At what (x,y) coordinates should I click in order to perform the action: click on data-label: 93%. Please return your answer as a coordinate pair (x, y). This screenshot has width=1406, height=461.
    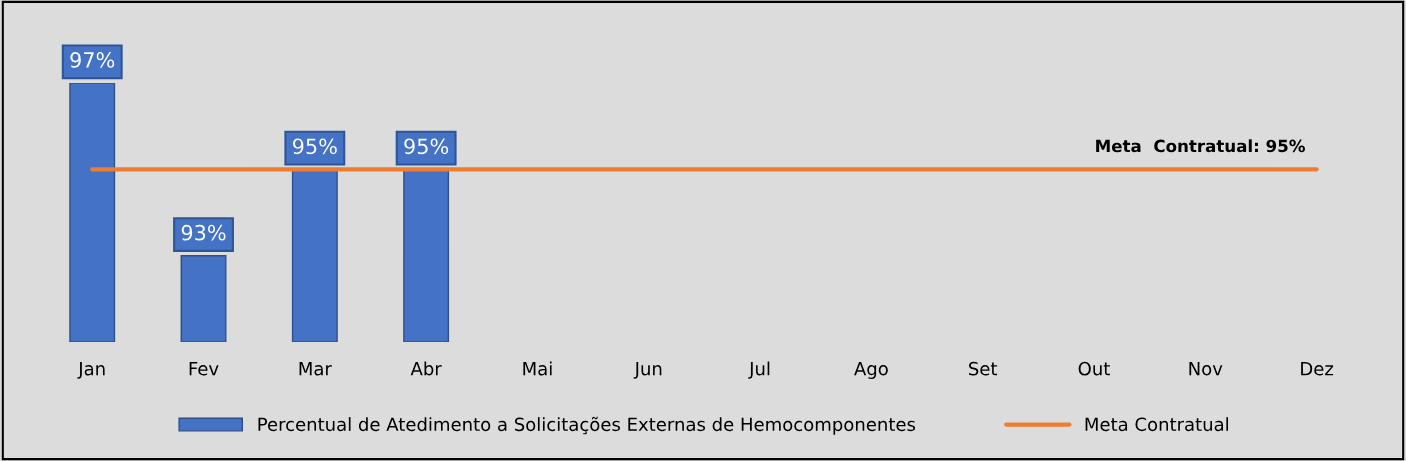
    Looking at the image, I should click on (203, 232).